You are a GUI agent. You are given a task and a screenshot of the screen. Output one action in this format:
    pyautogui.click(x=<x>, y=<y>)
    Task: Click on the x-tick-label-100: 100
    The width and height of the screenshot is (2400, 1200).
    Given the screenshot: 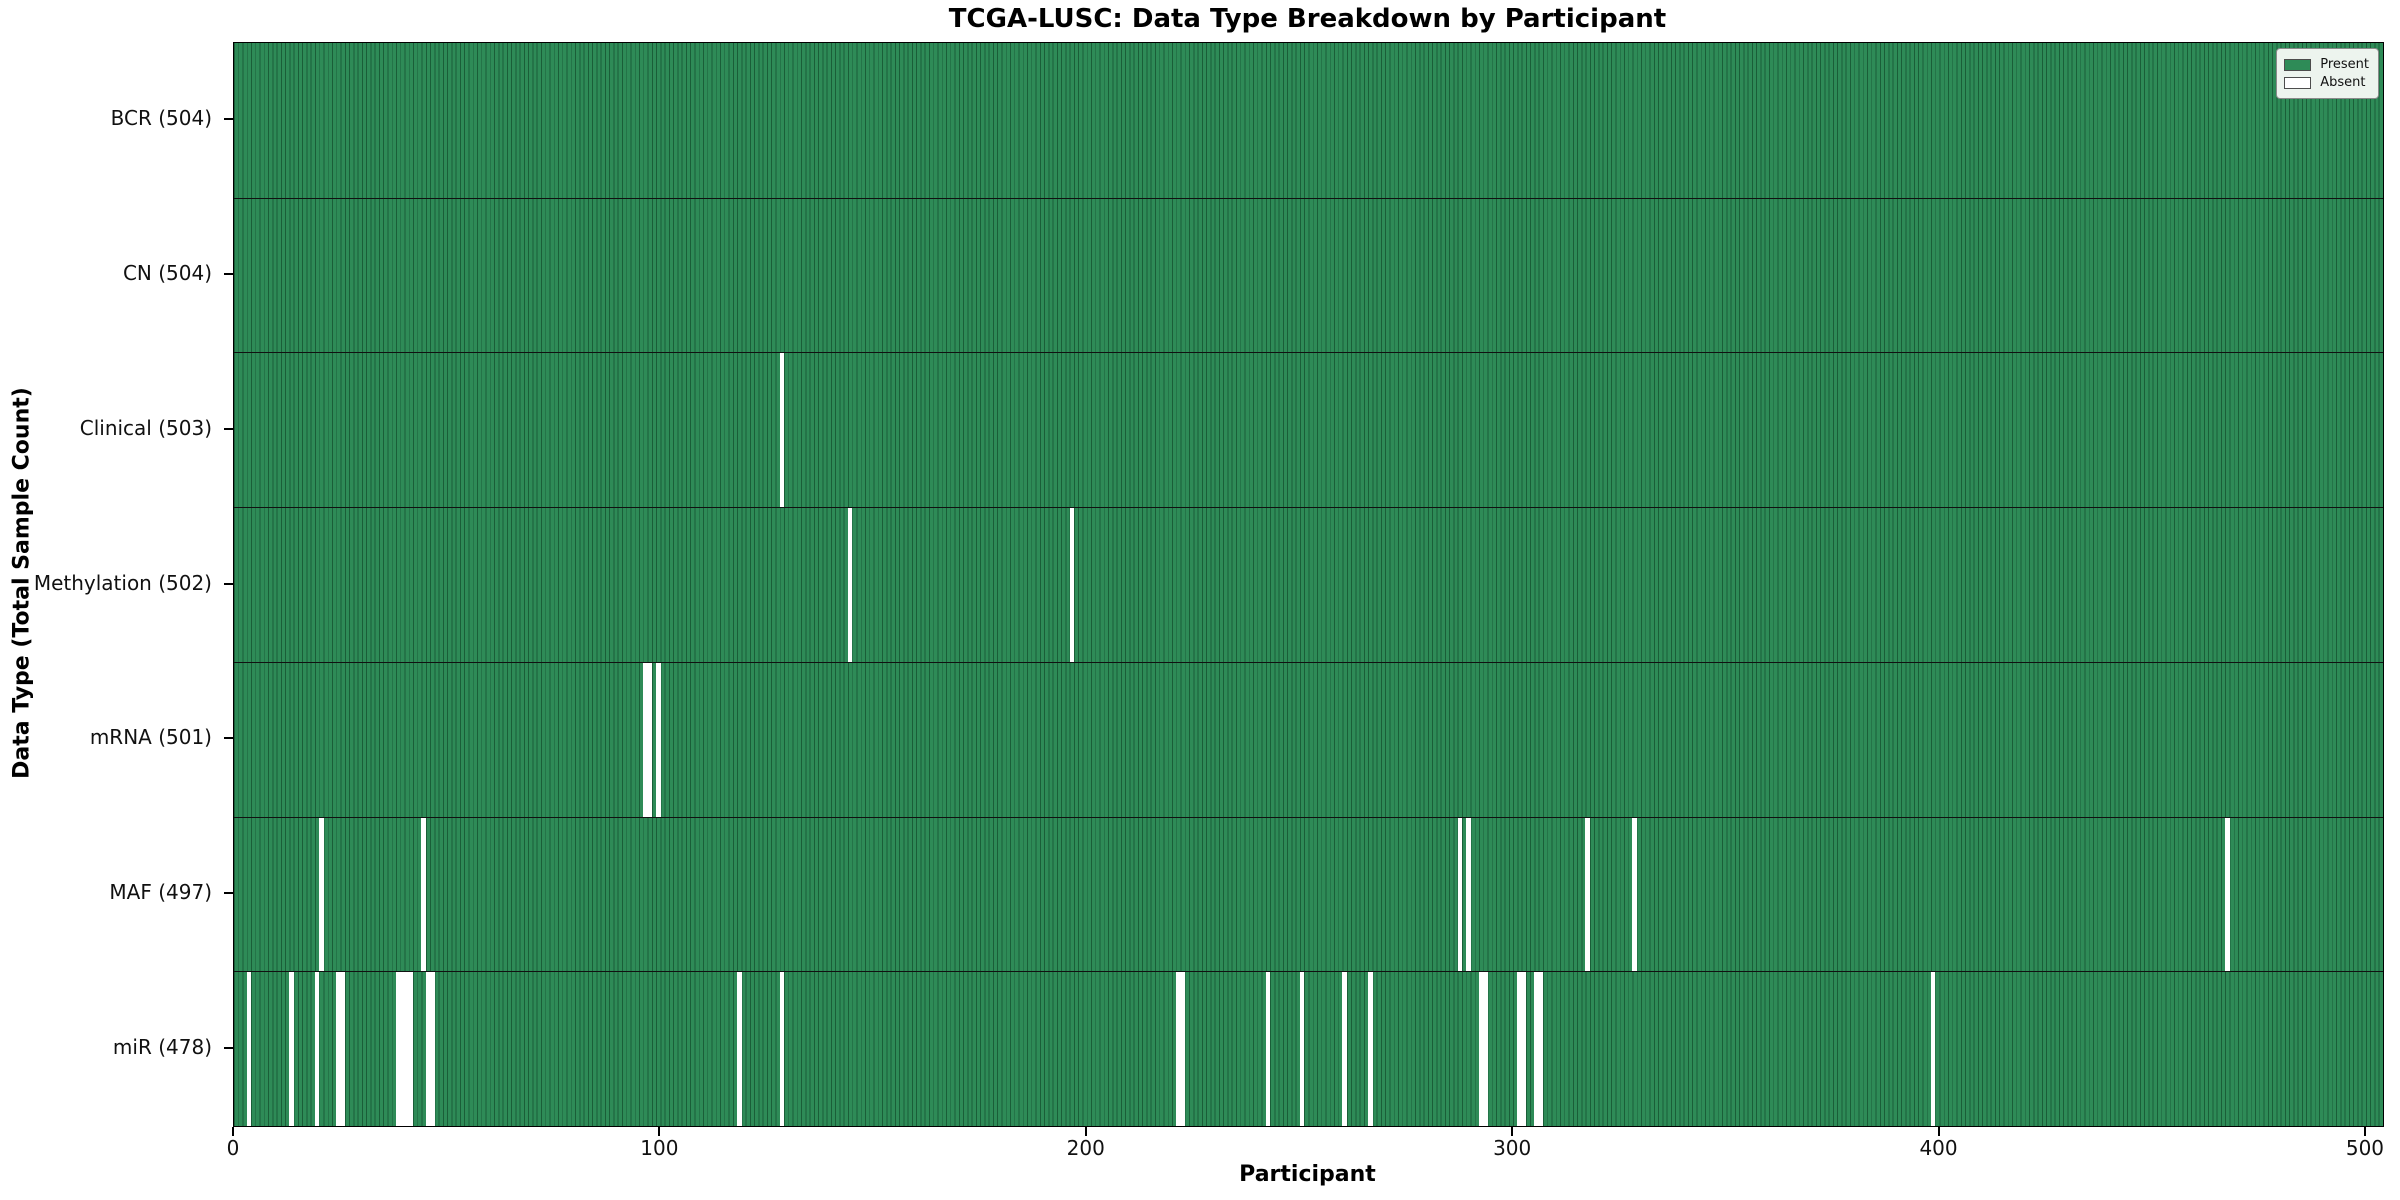 What is the action you would take?
    pyautogui.click(x=659, y=1148)
    